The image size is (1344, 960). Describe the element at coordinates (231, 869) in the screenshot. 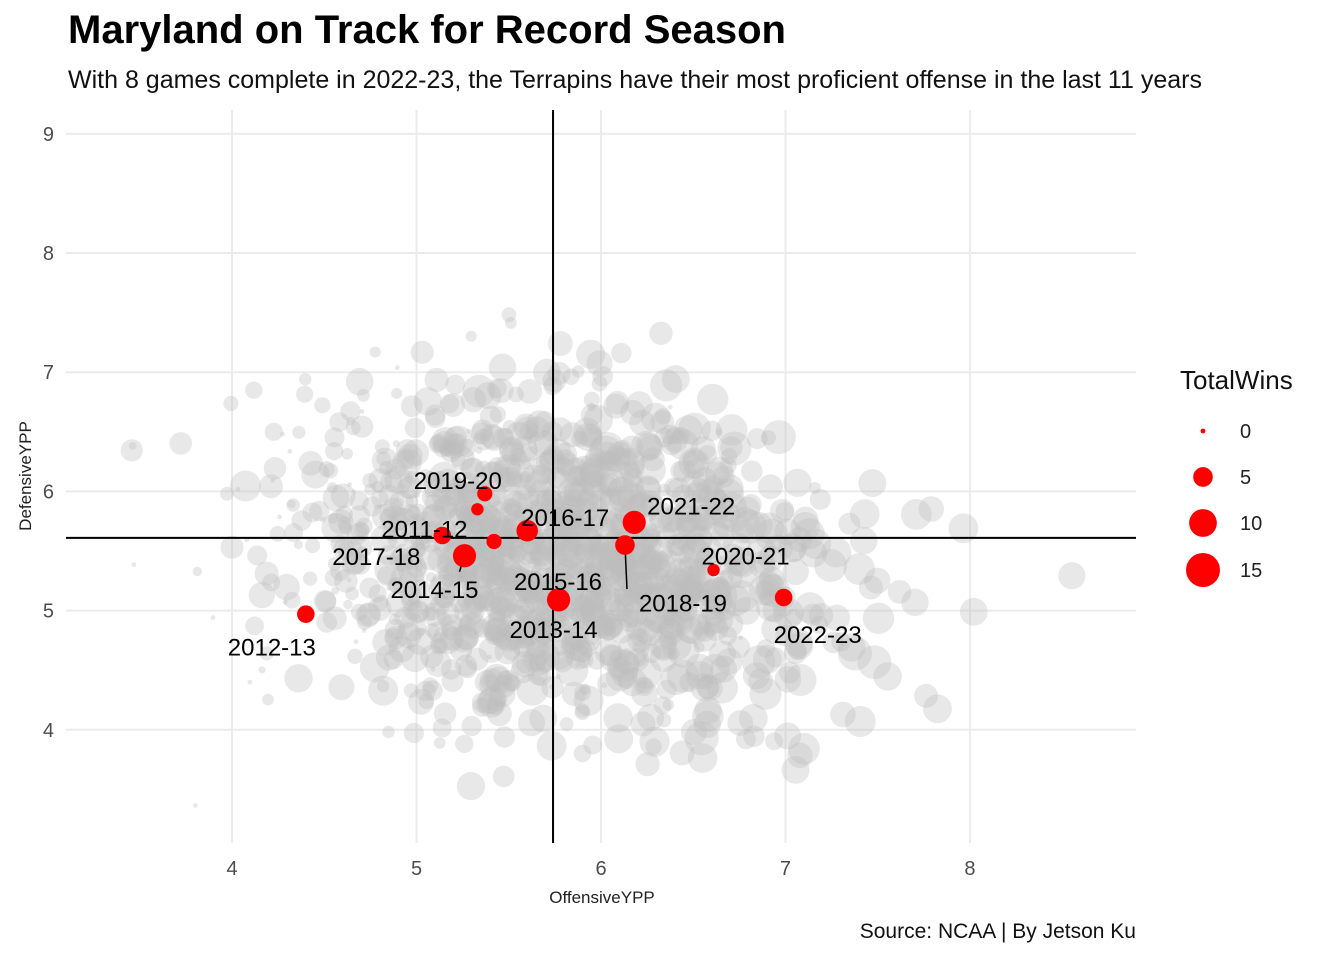

I see `x-tick-label: 4` at that location.